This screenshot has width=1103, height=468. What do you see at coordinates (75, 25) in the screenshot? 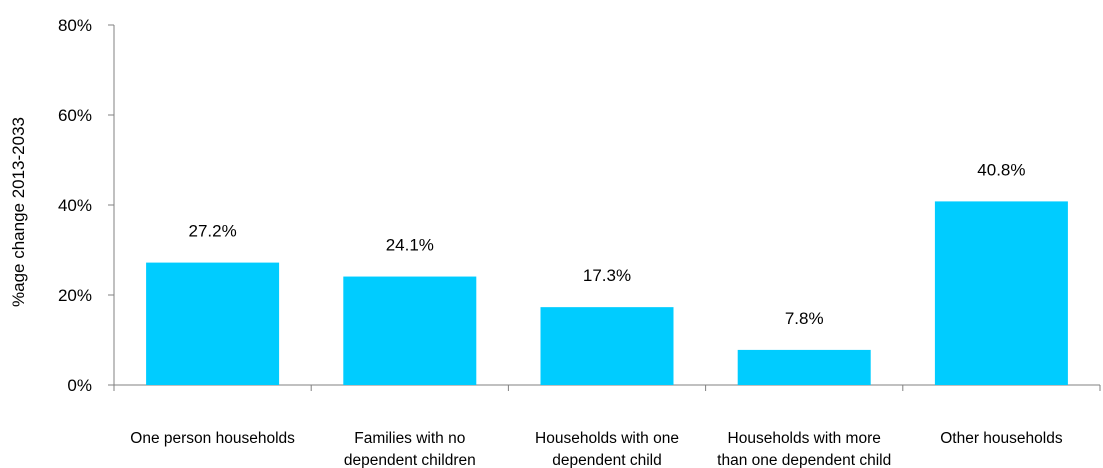
I see `y-tick-label: 80%` at bounding box center [75, 25].